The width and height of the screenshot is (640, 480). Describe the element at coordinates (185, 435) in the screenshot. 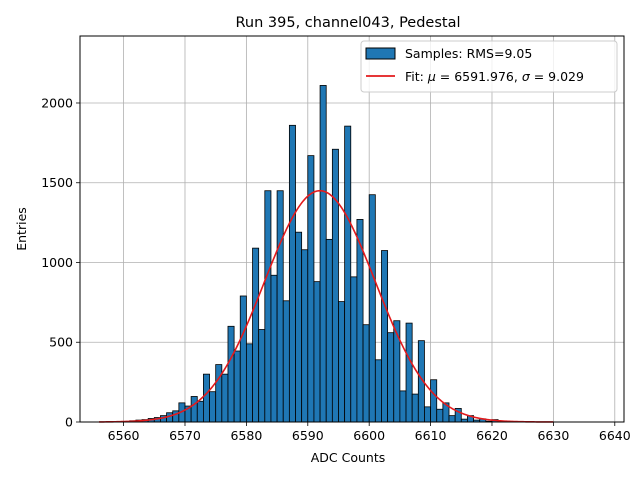

I see `x-tick-label: 6570` at that location.